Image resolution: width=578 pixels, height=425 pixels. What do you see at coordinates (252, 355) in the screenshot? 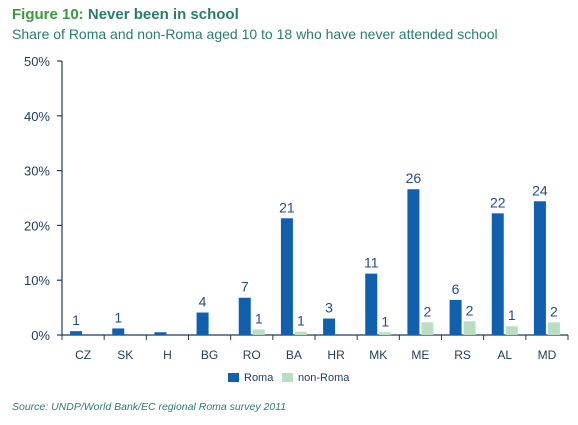
I see `x-tick-label: RO` at bounding box center [252, 355].